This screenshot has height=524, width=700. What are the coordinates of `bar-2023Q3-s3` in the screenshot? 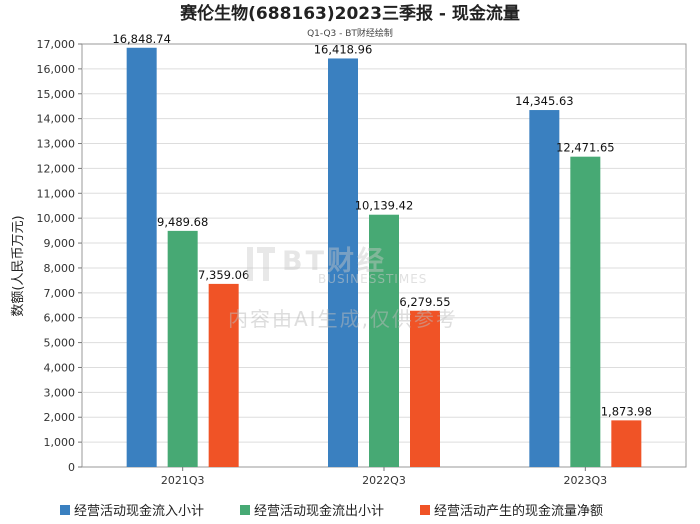 It's located at (626, 443).